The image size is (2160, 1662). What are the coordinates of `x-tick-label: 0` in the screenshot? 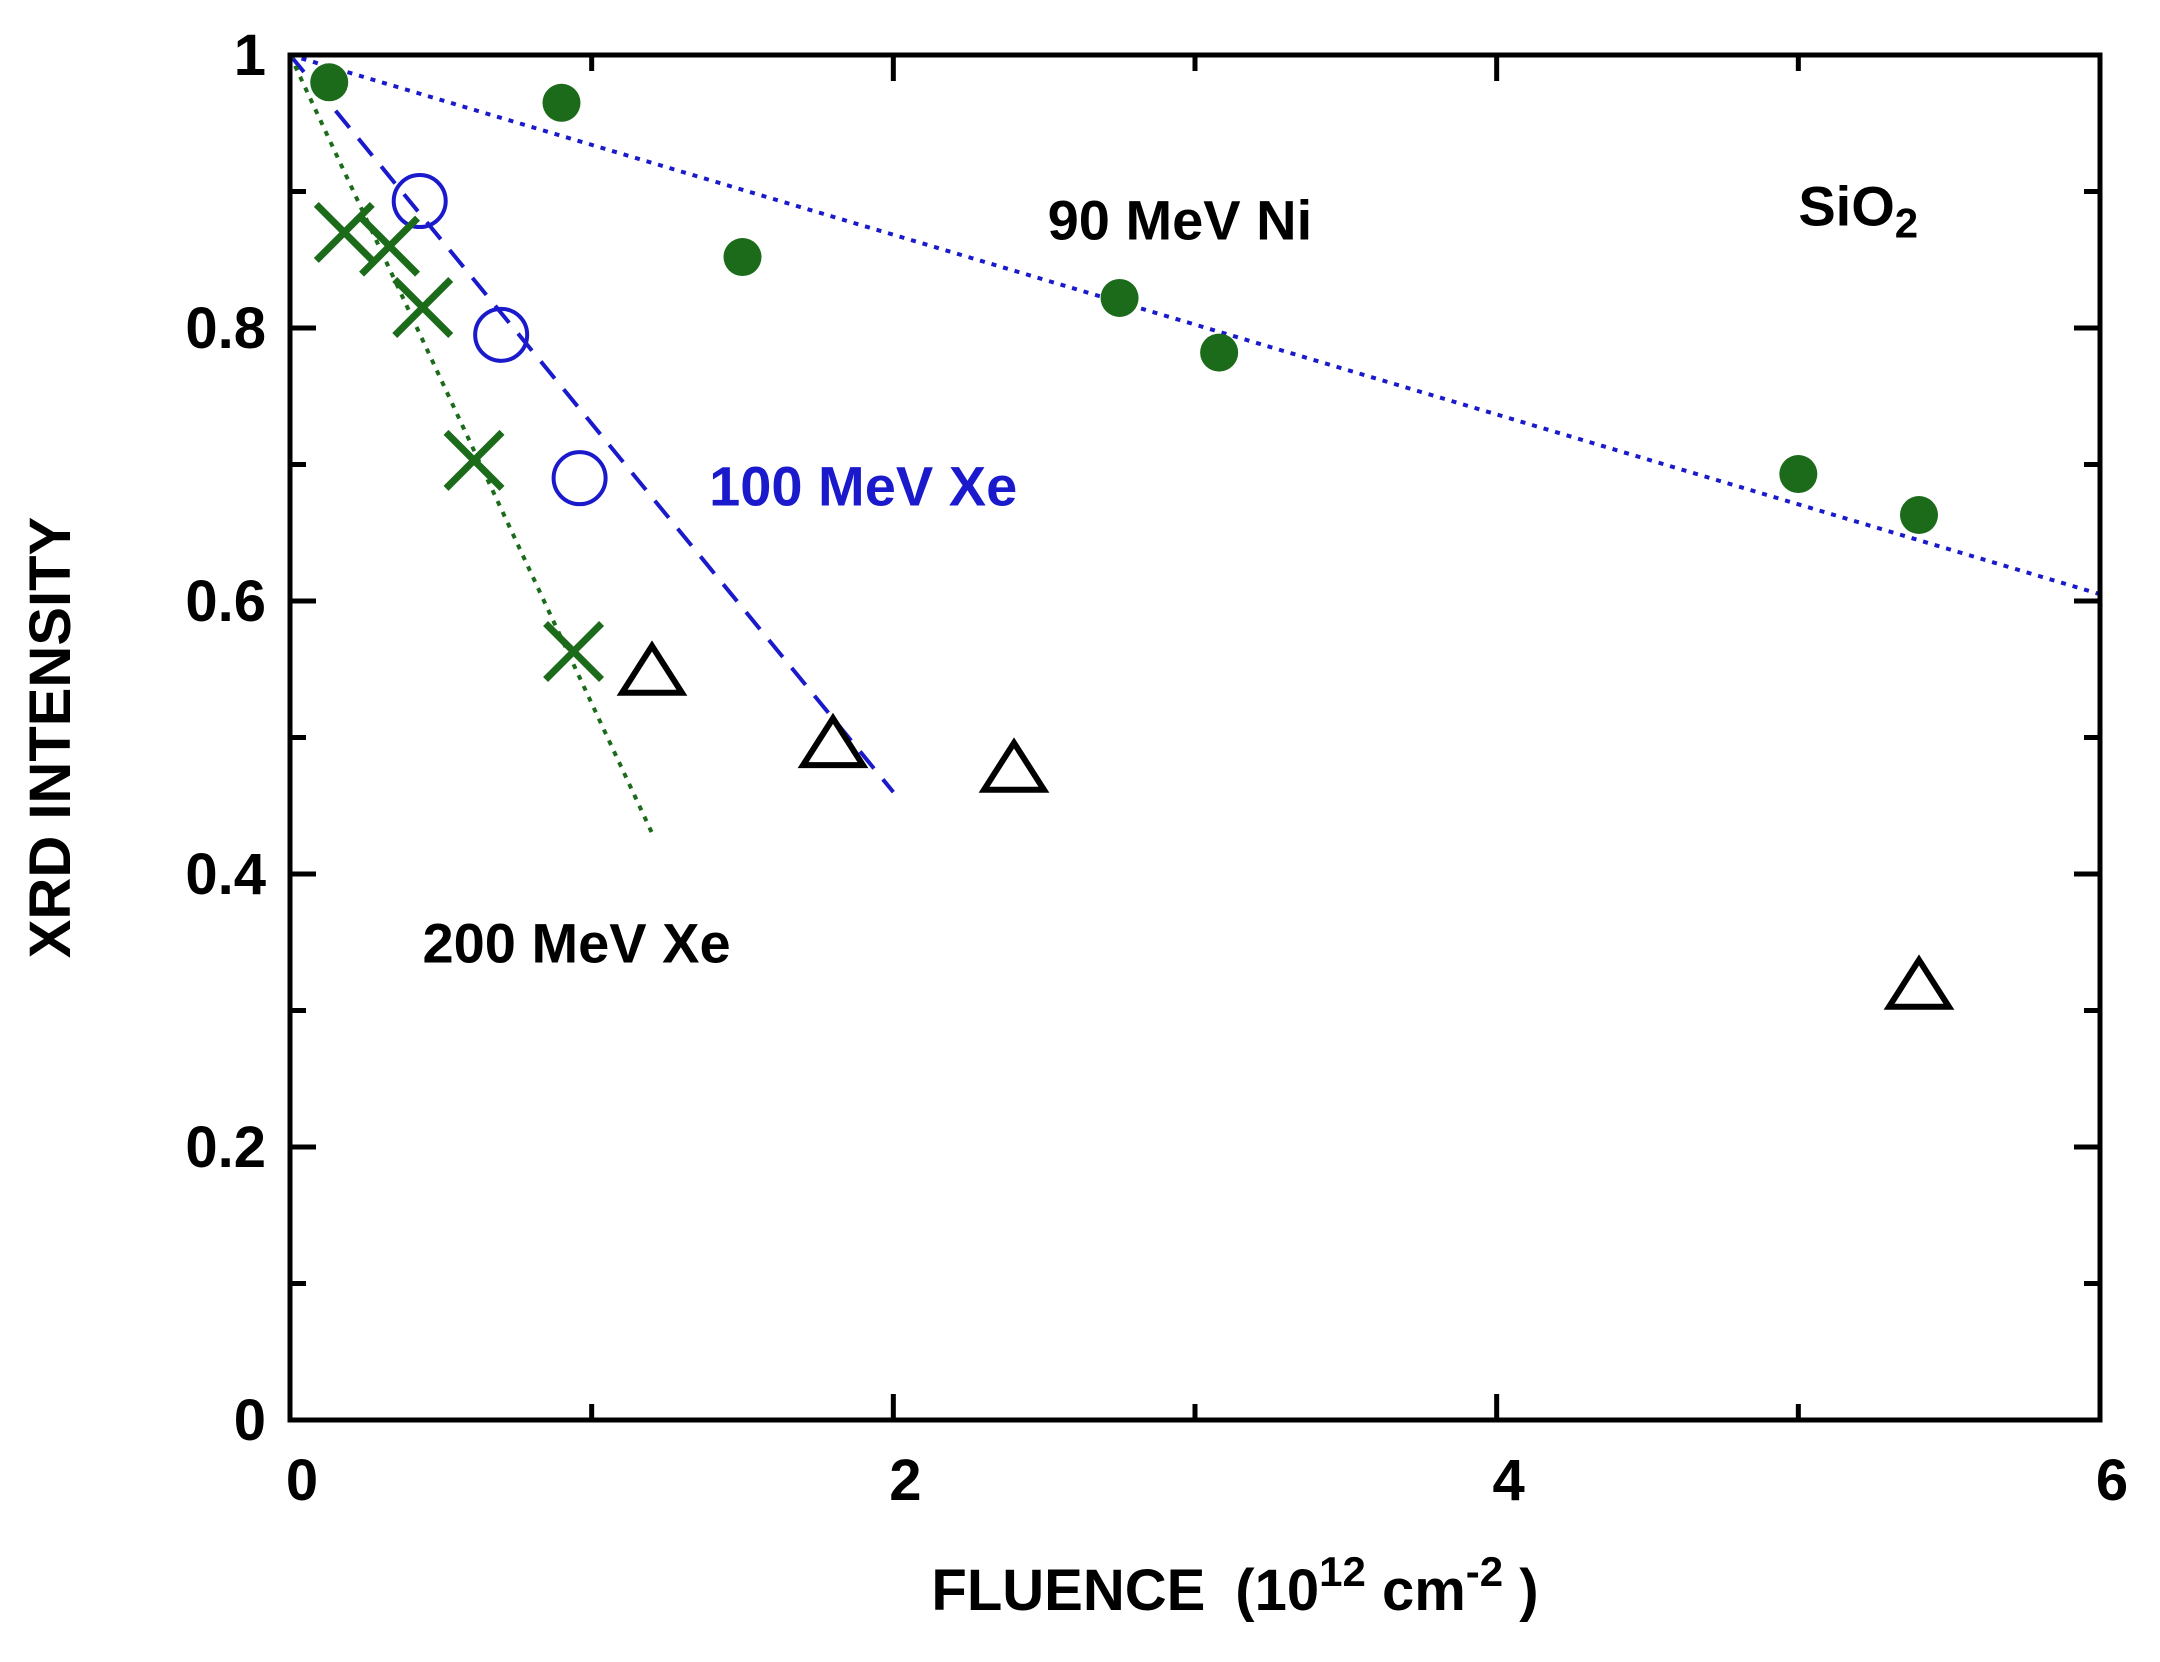 It's located at (302, 1480).